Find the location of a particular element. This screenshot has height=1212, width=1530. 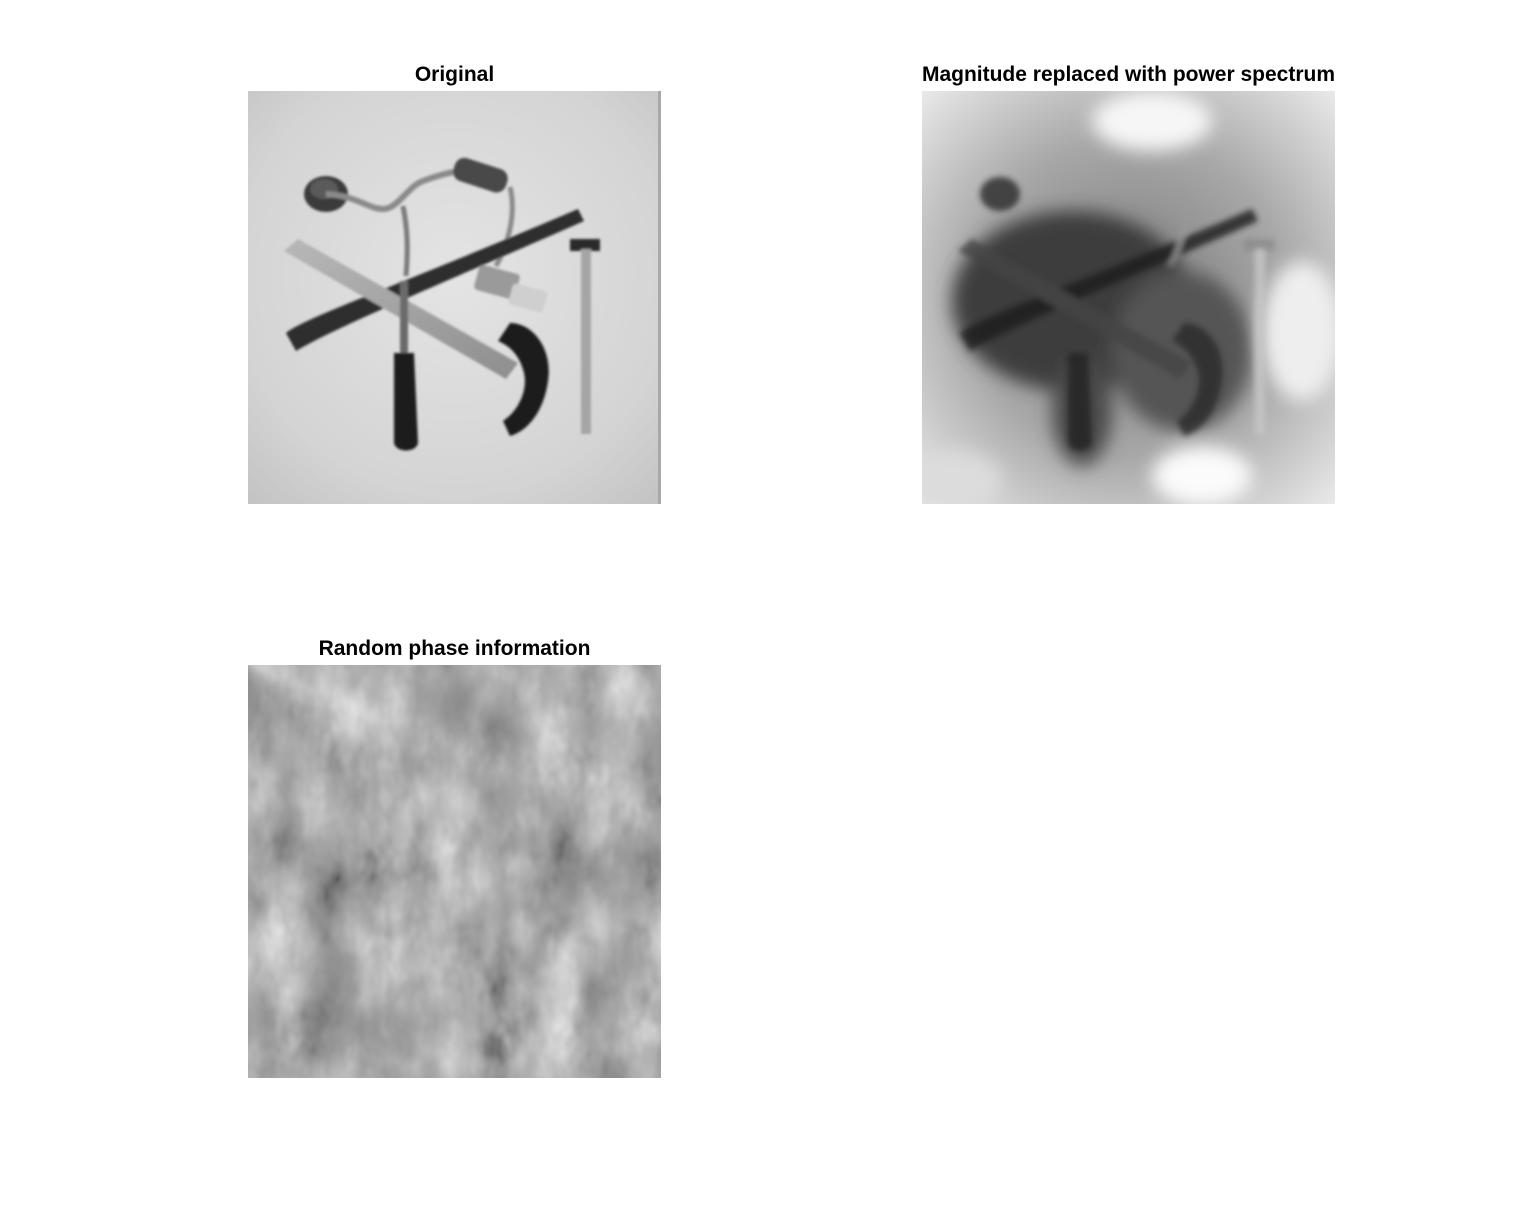

panel-title-magnitude: Magnitude replaced with power spectrum is located at coordinates (1128, 74).